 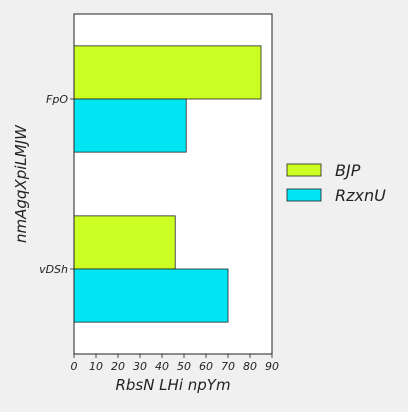 What do you see at coordinates (304, 170) in the screenshot?
I see `legend-swatch-BJP` at bounding box center [304, 170].